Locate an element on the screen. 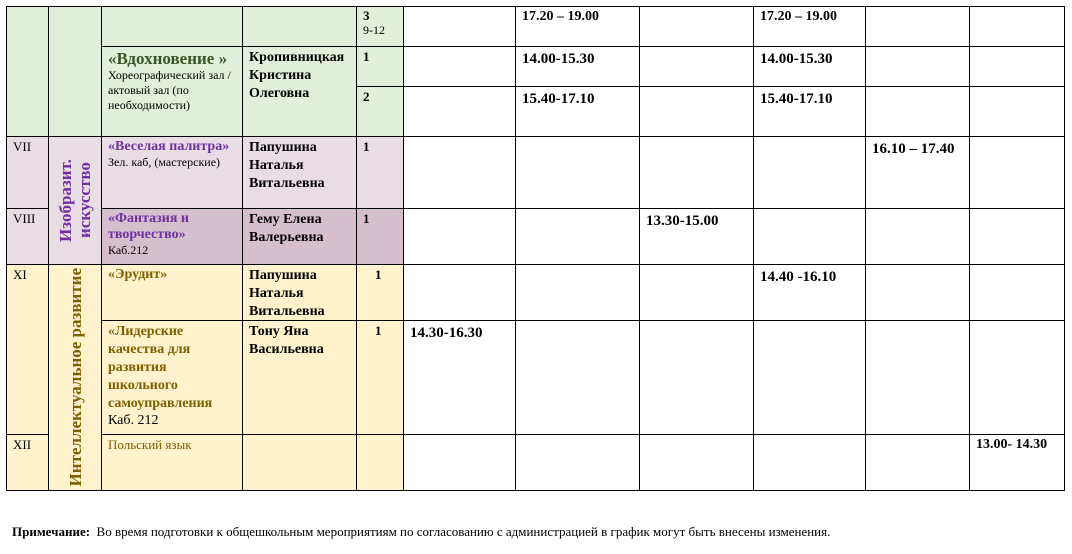 This screenshot has height=554, width=1072. club-cell: «Веселая палитра» Зел. каб, (мастерские) is located at coordinates (172, 172).